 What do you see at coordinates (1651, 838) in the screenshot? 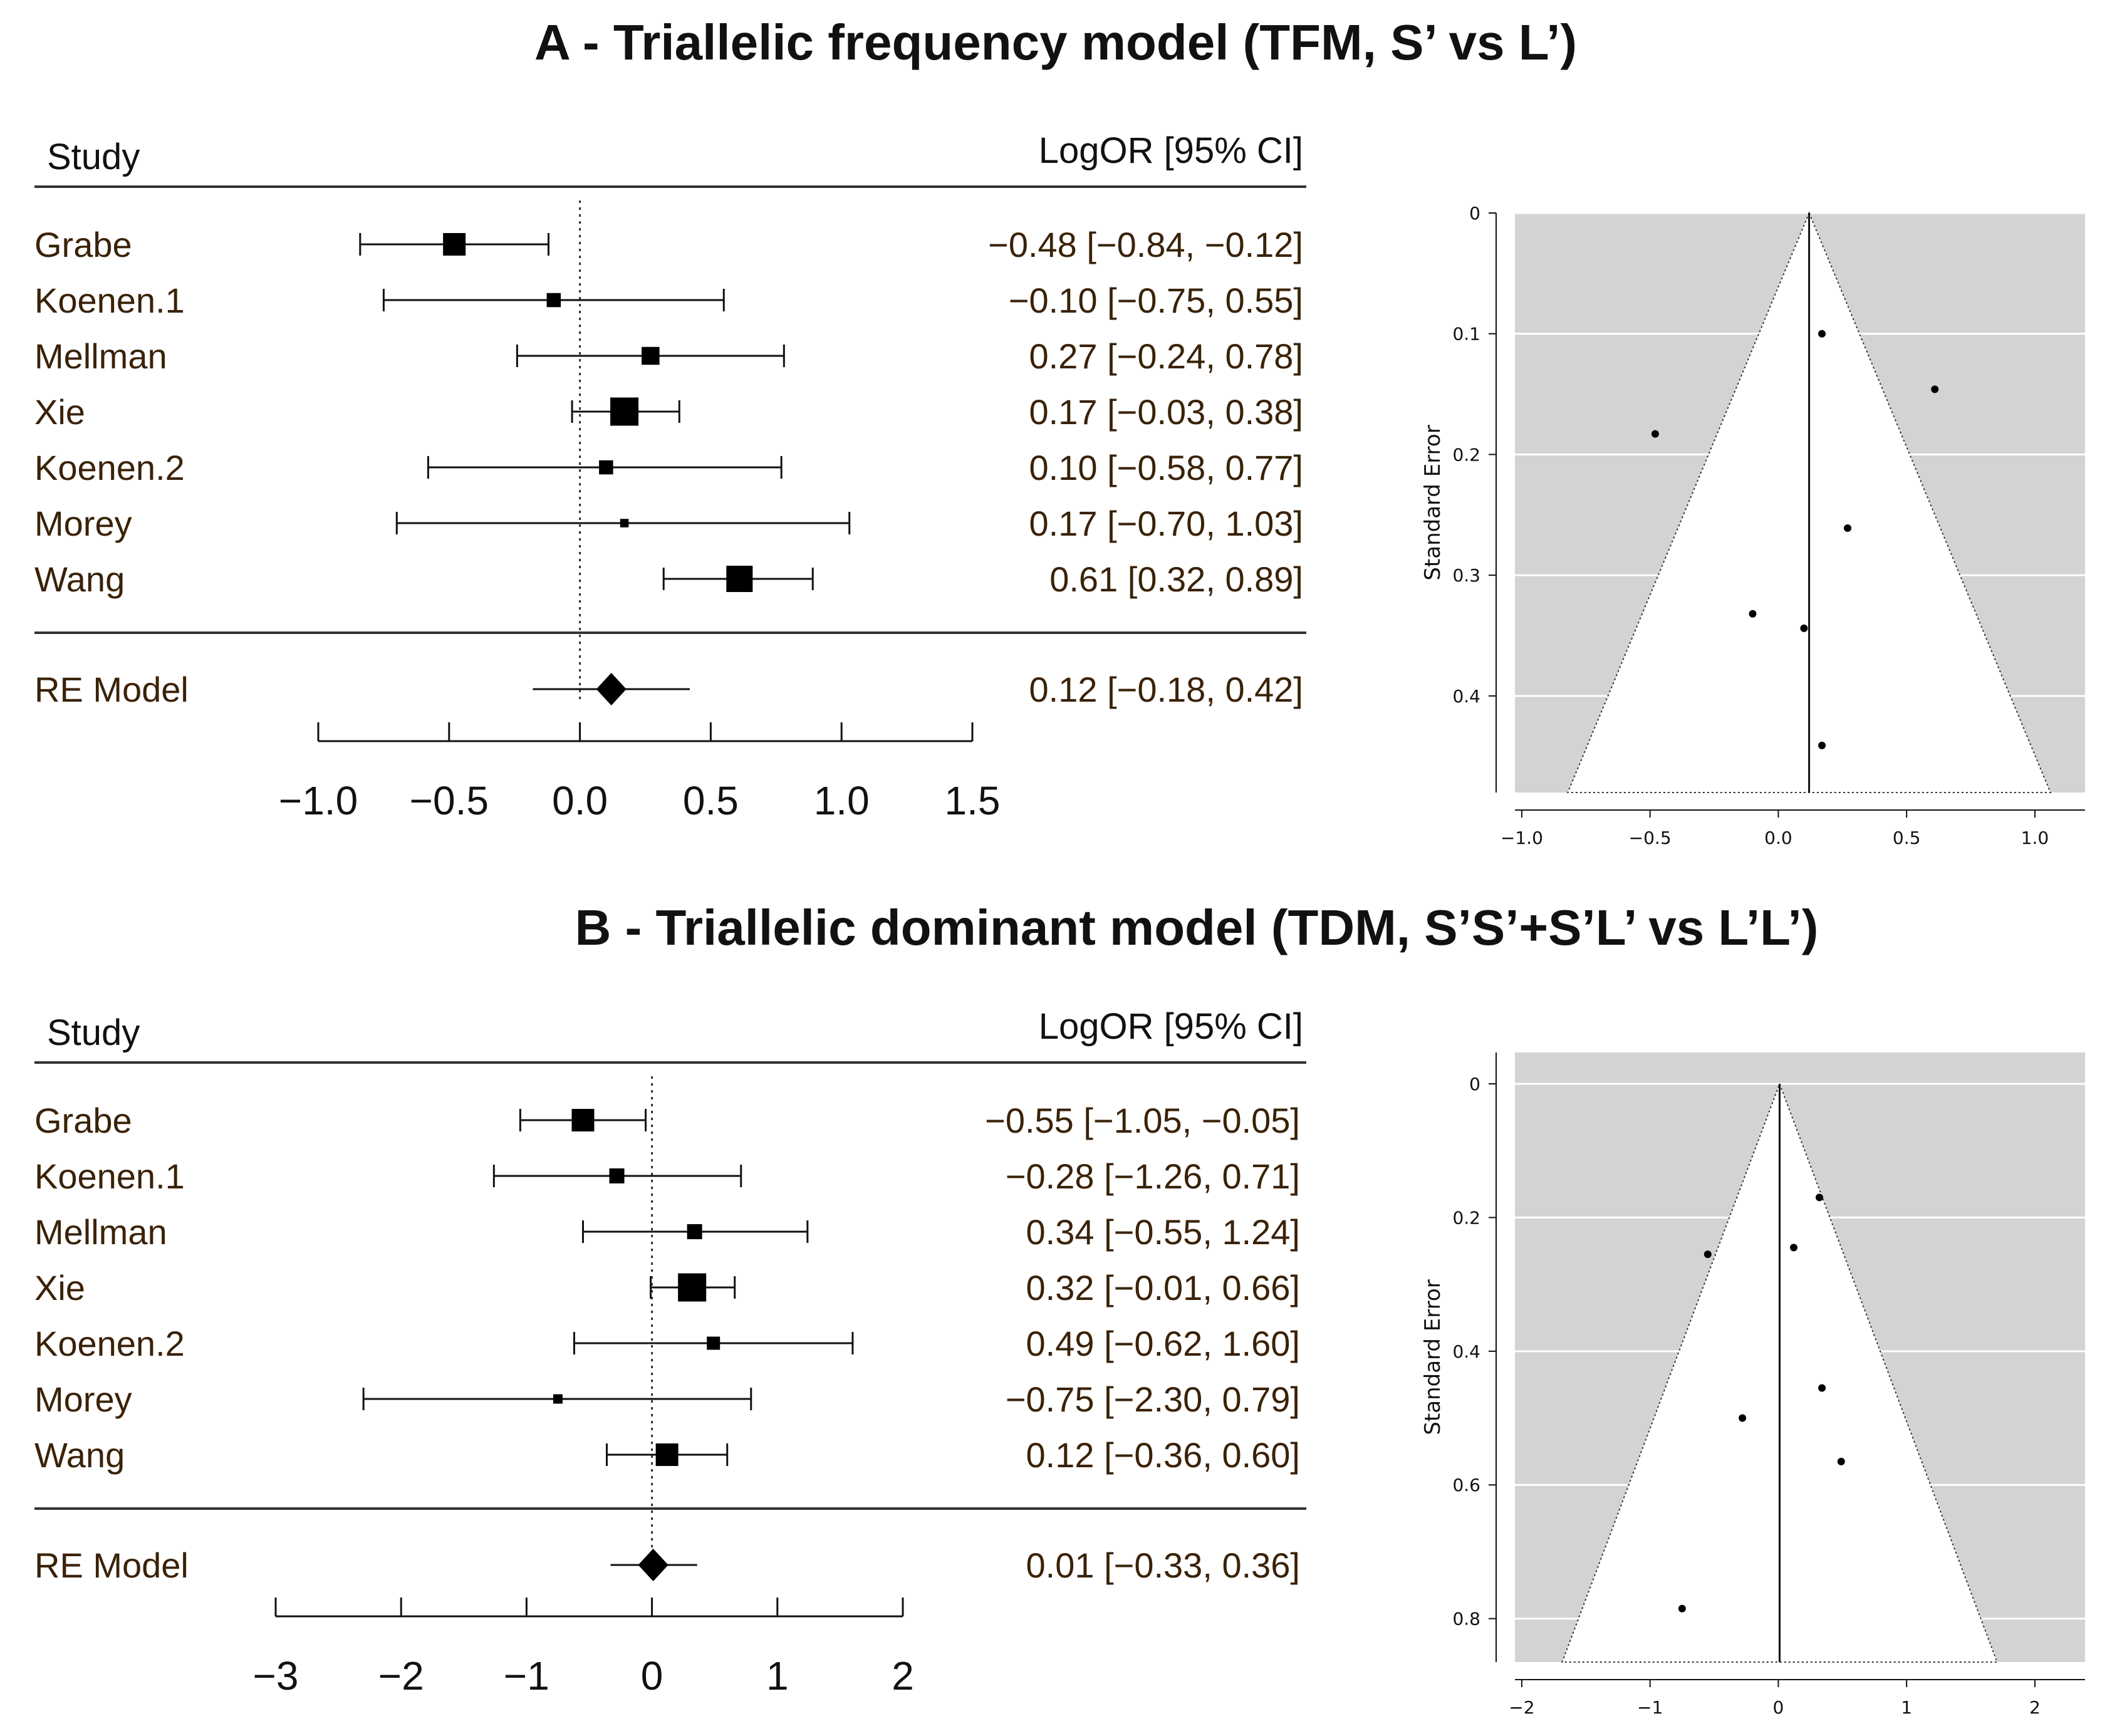
I see `funnel-x-tick-label: −0.5` at bounding box center [1651, 838].